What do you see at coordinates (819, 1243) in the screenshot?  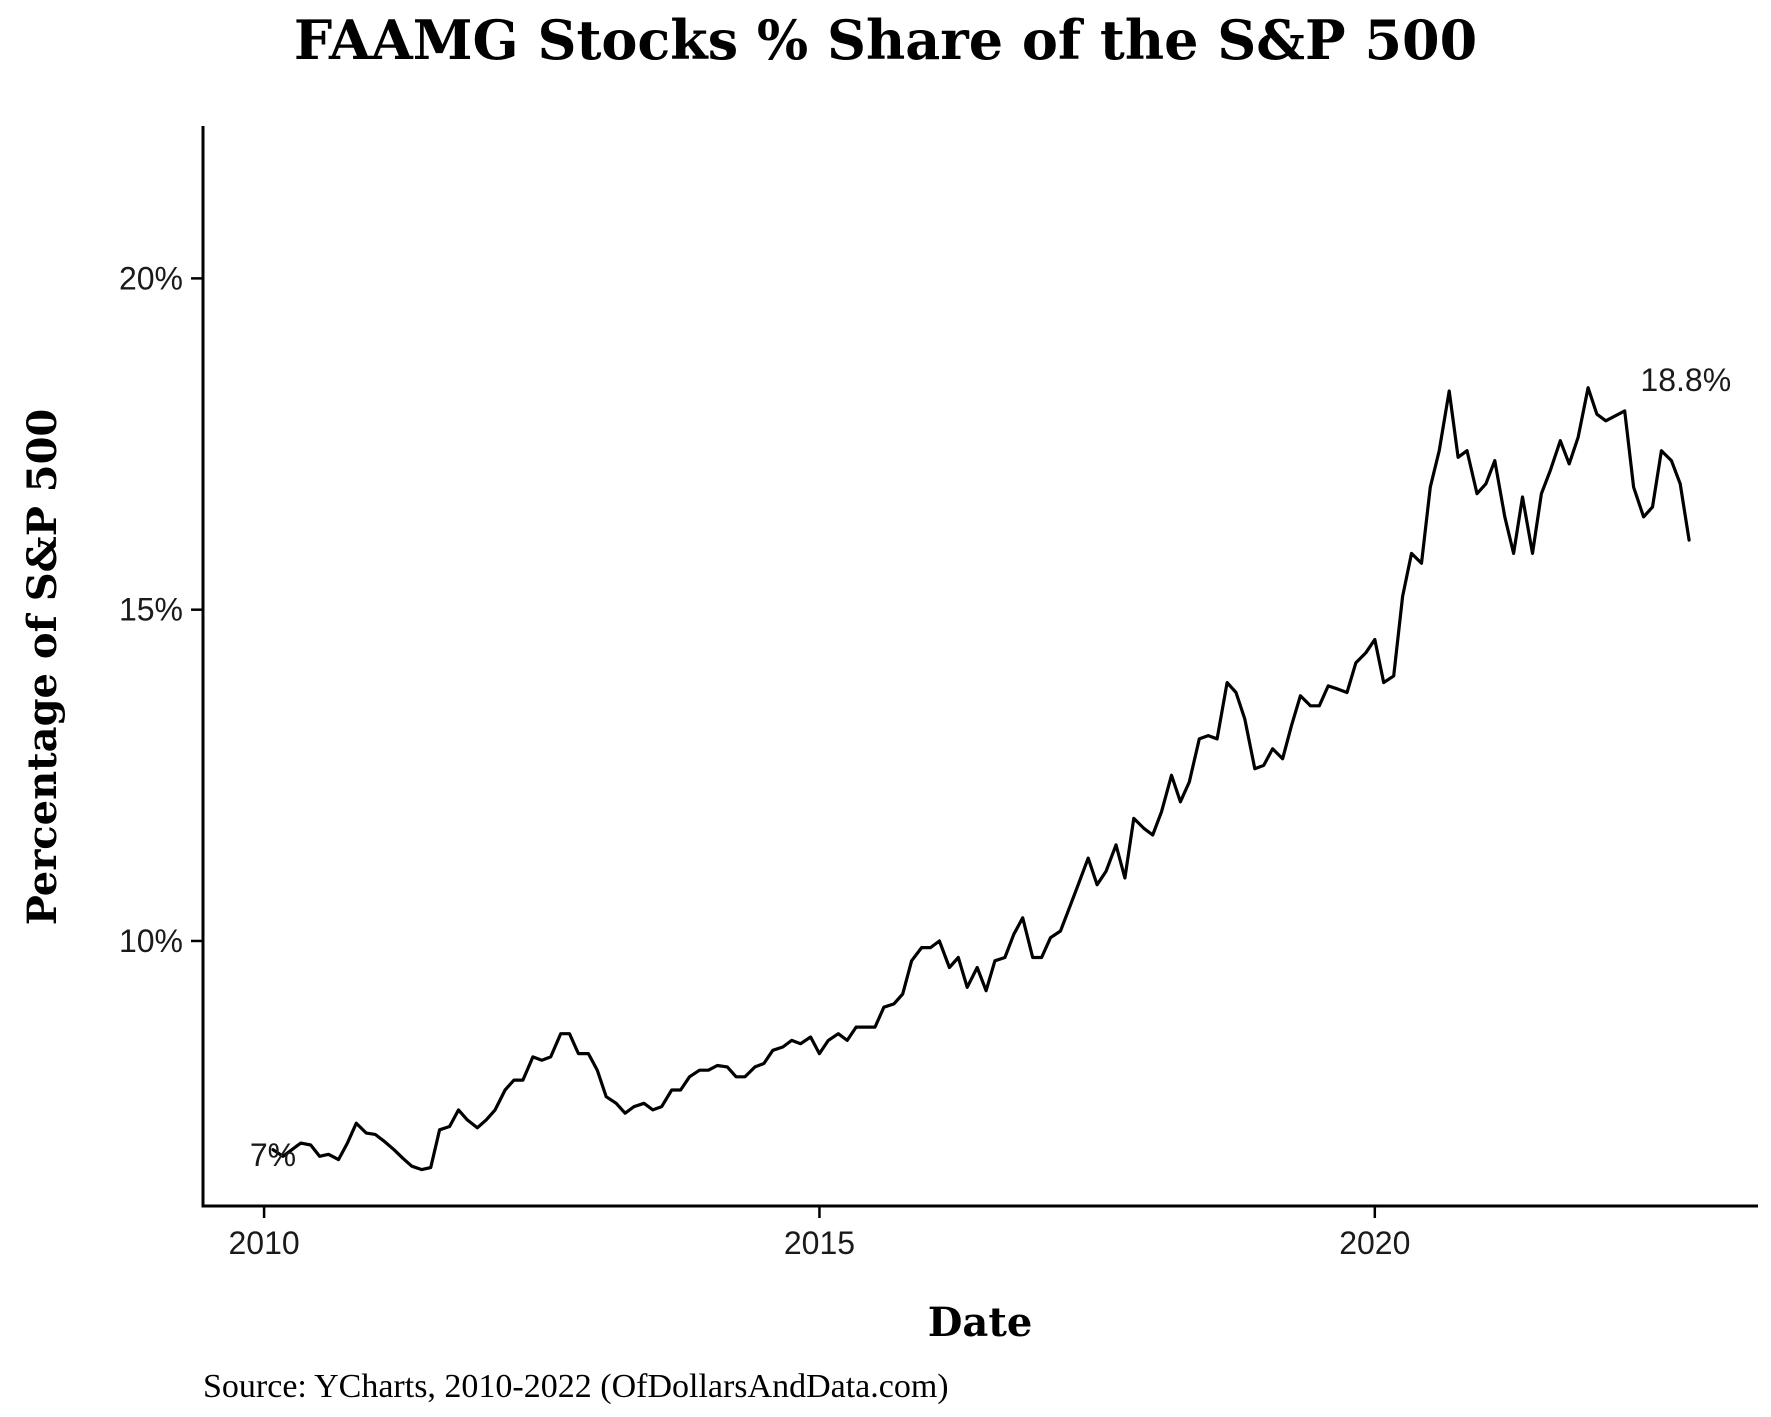 I see `x-tick-label-1: 2015` at bounding box center [819, 1243].